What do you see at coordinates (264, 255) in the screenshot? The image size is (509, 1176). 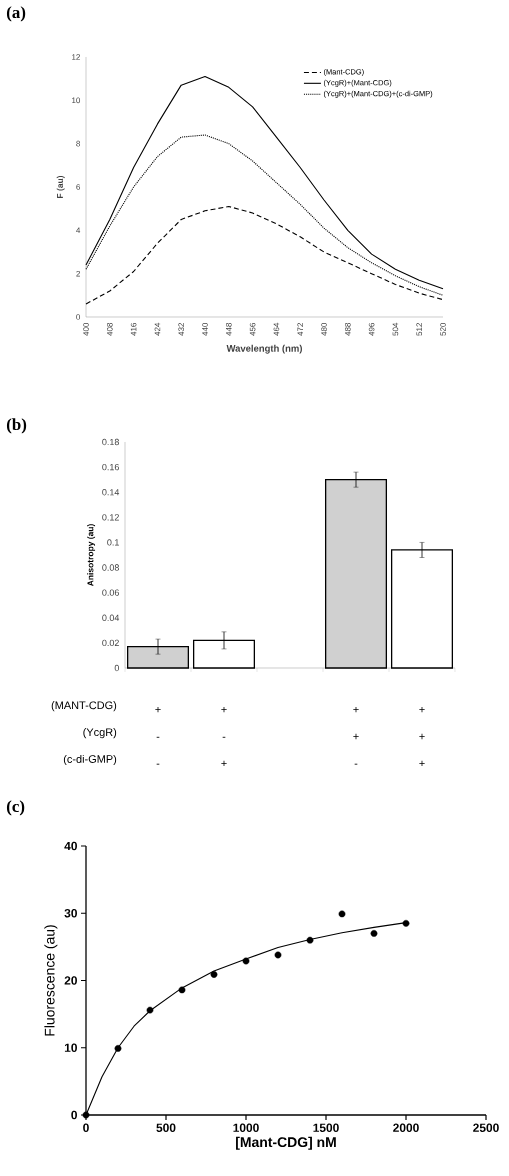 I see `line-series` at bounding box center [264, 255].